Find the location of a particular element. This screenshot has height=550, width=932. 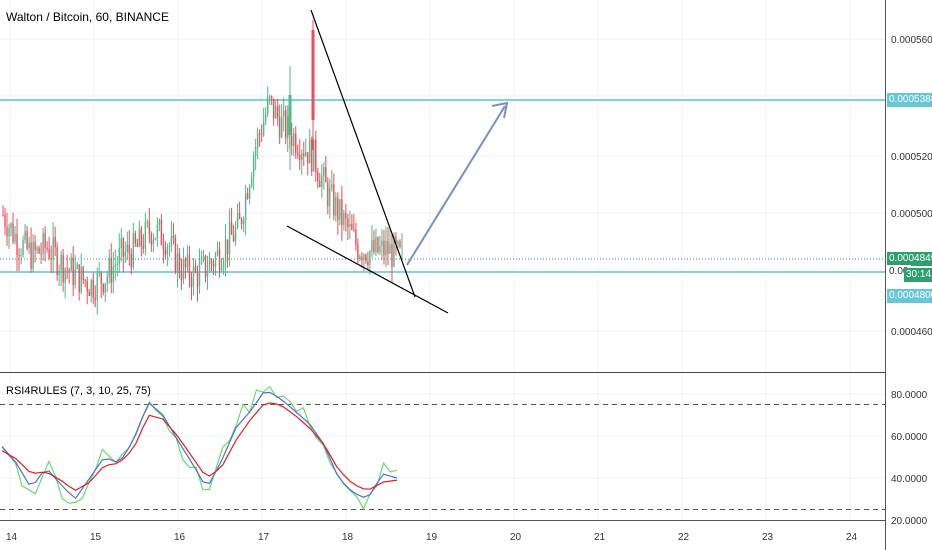

time-axis-tick-label: 23 is located at coordinates (768, 537).